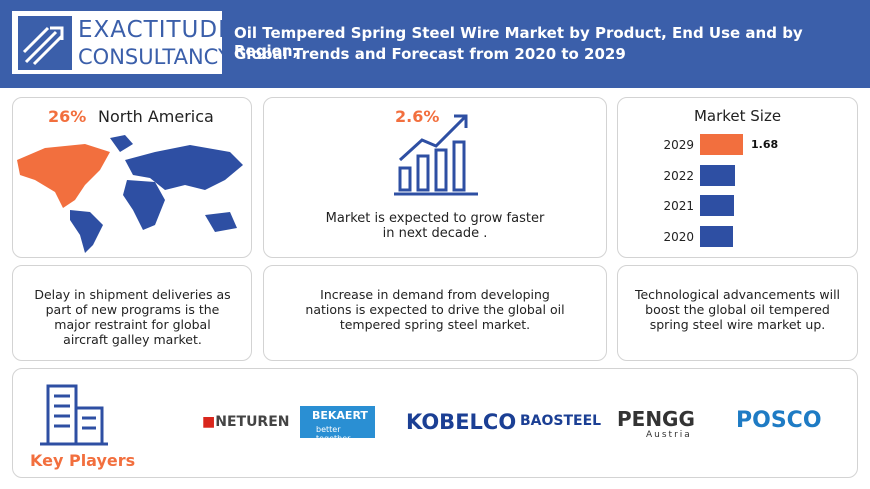 The width and height of the screenshot is (870, 489). What do you see at coordinates (156, 116) in the screenshot?
I see `region-name: North America` at bounding box center [156, 116].